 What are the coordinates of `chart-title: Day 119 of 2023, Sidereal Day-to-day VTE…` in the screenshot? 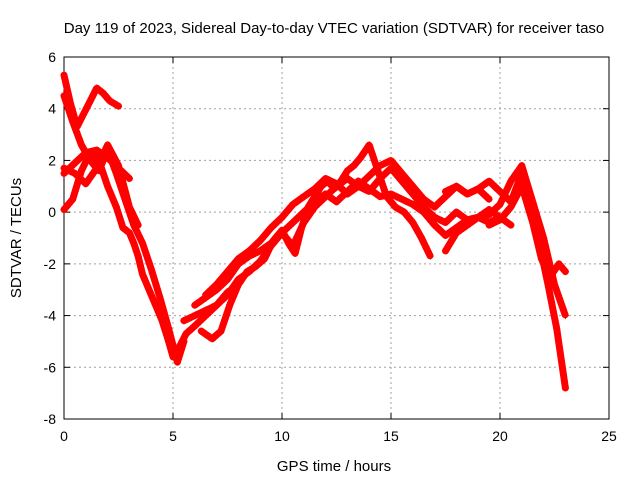 It's located at (334, 28).